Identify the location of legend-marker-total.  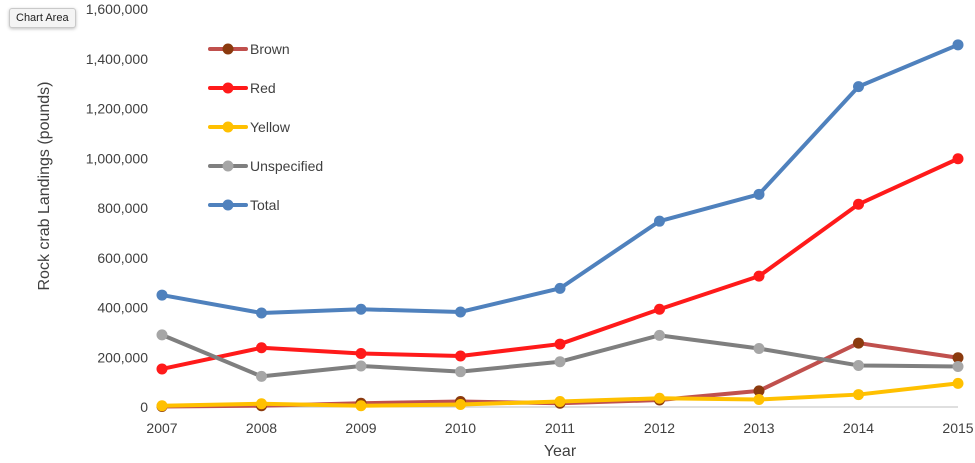
(228, 205).